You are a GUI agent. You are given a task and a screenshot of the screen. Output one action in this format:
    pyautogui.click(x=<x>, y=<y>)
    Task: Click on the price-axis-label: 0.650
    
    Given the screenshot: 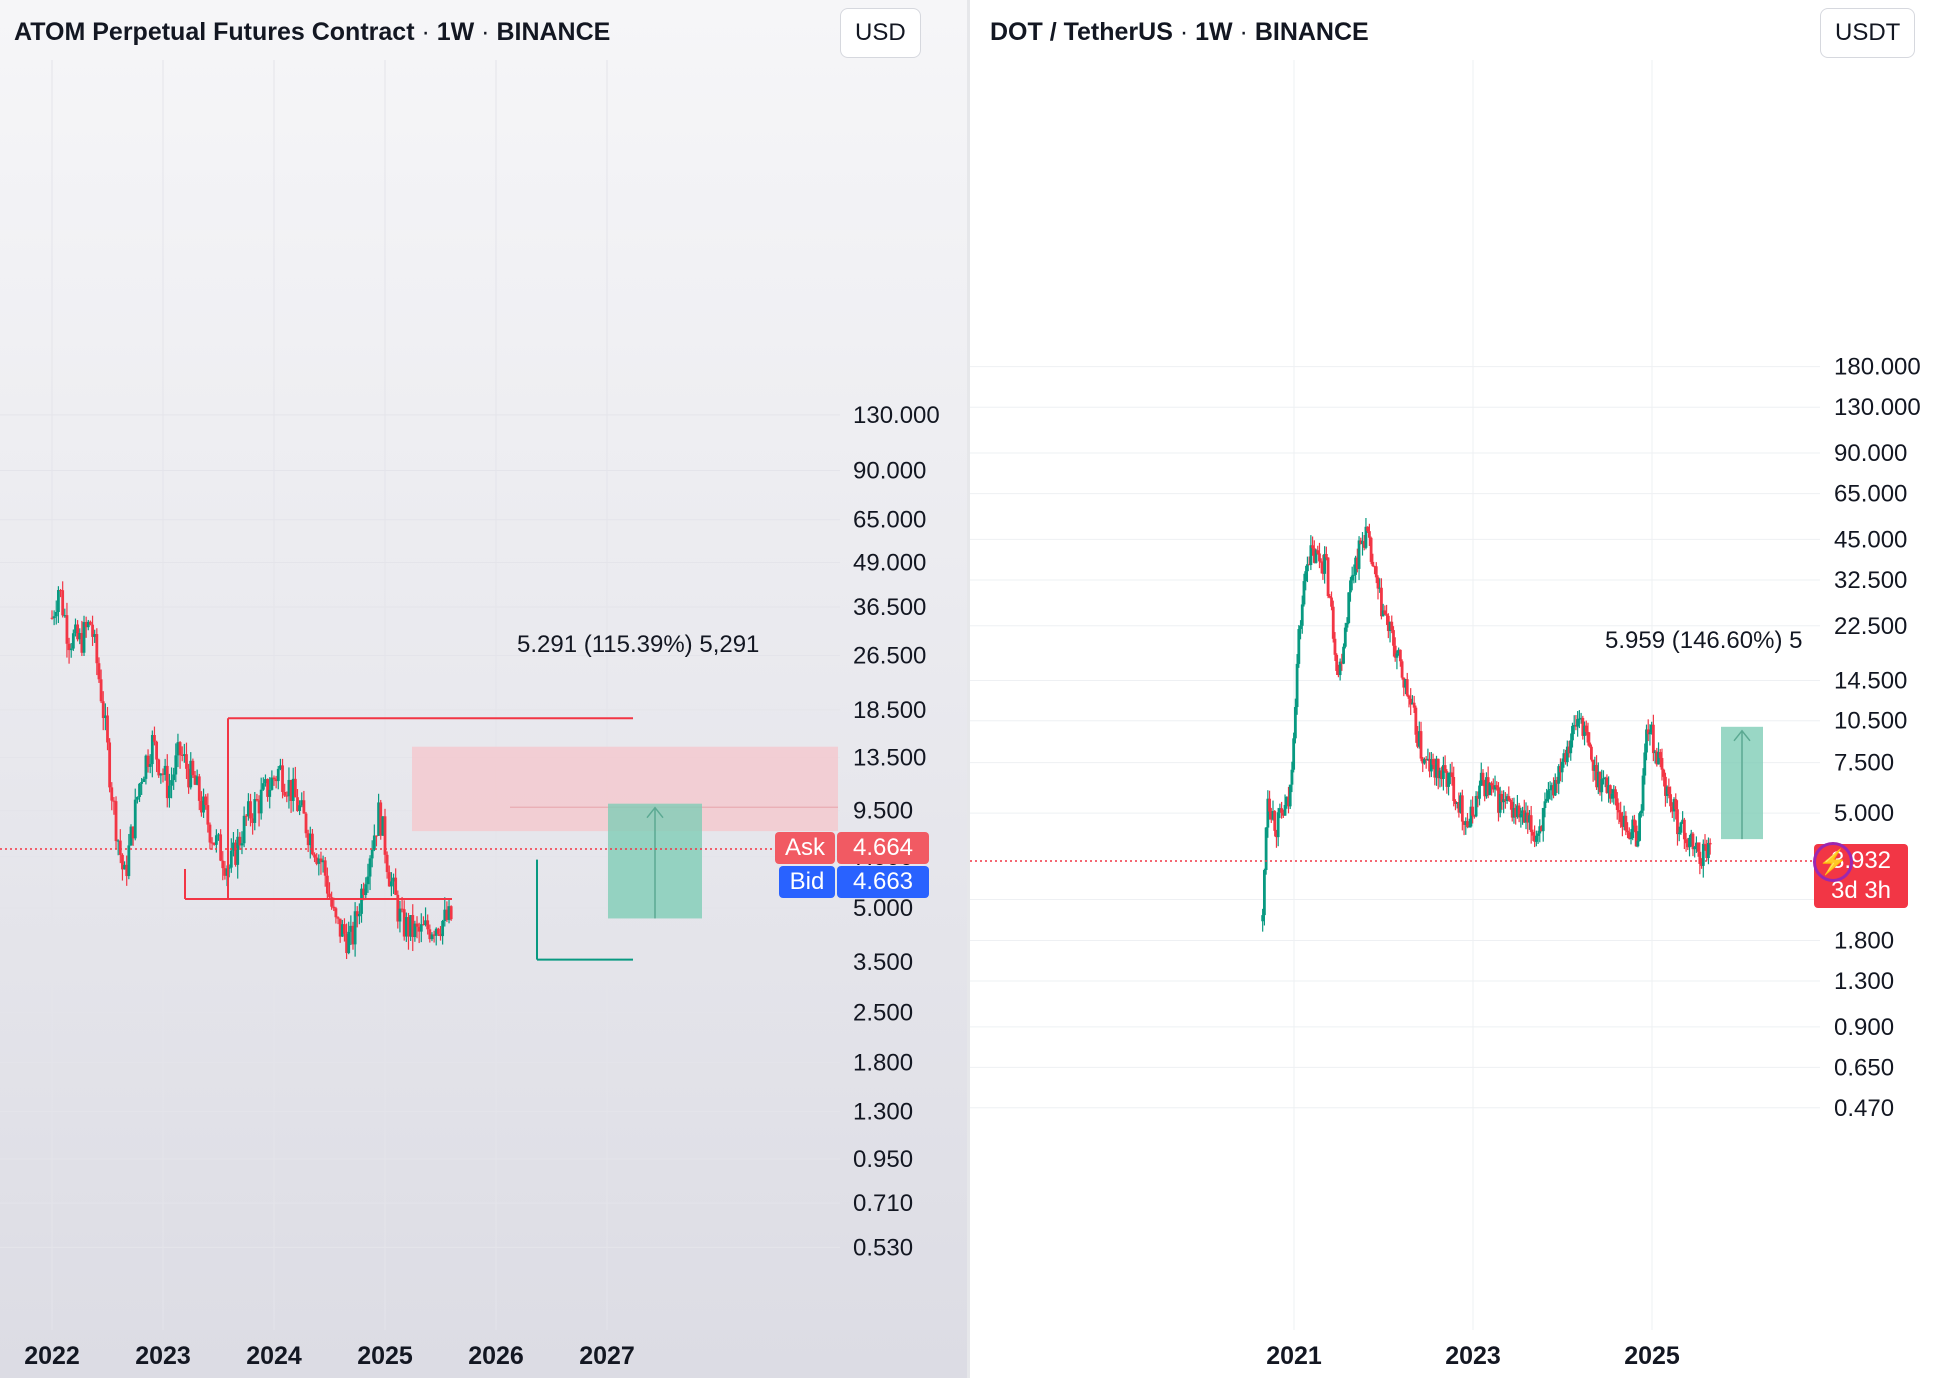 What is the action you would take?
    pyautogui.click(x=1864, y=1067)
    